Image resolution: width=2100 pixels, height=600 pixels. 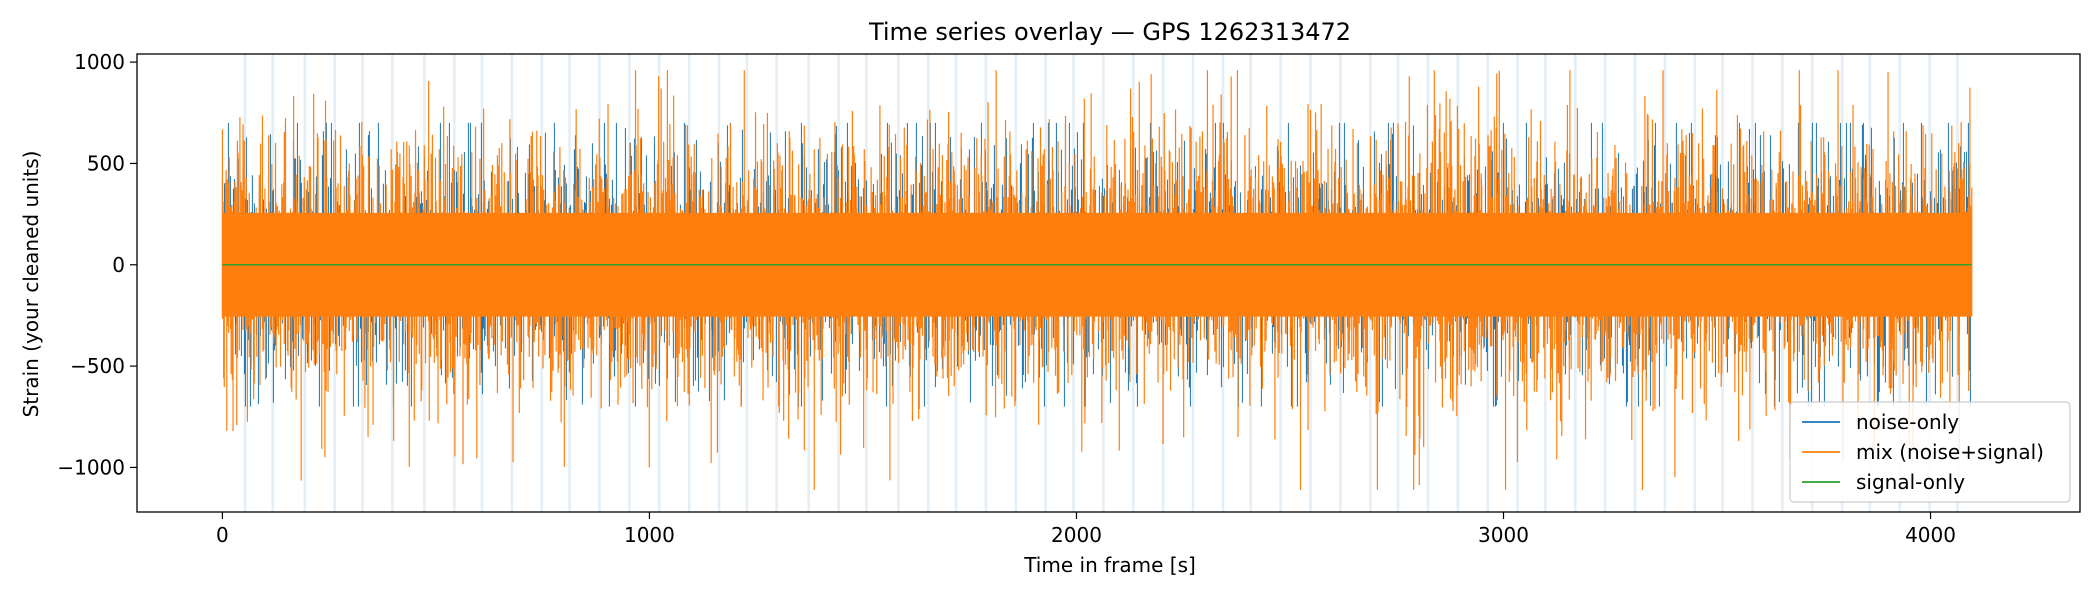 I want to click on x-tick-label: 2000, so click(x=1076, y=535).